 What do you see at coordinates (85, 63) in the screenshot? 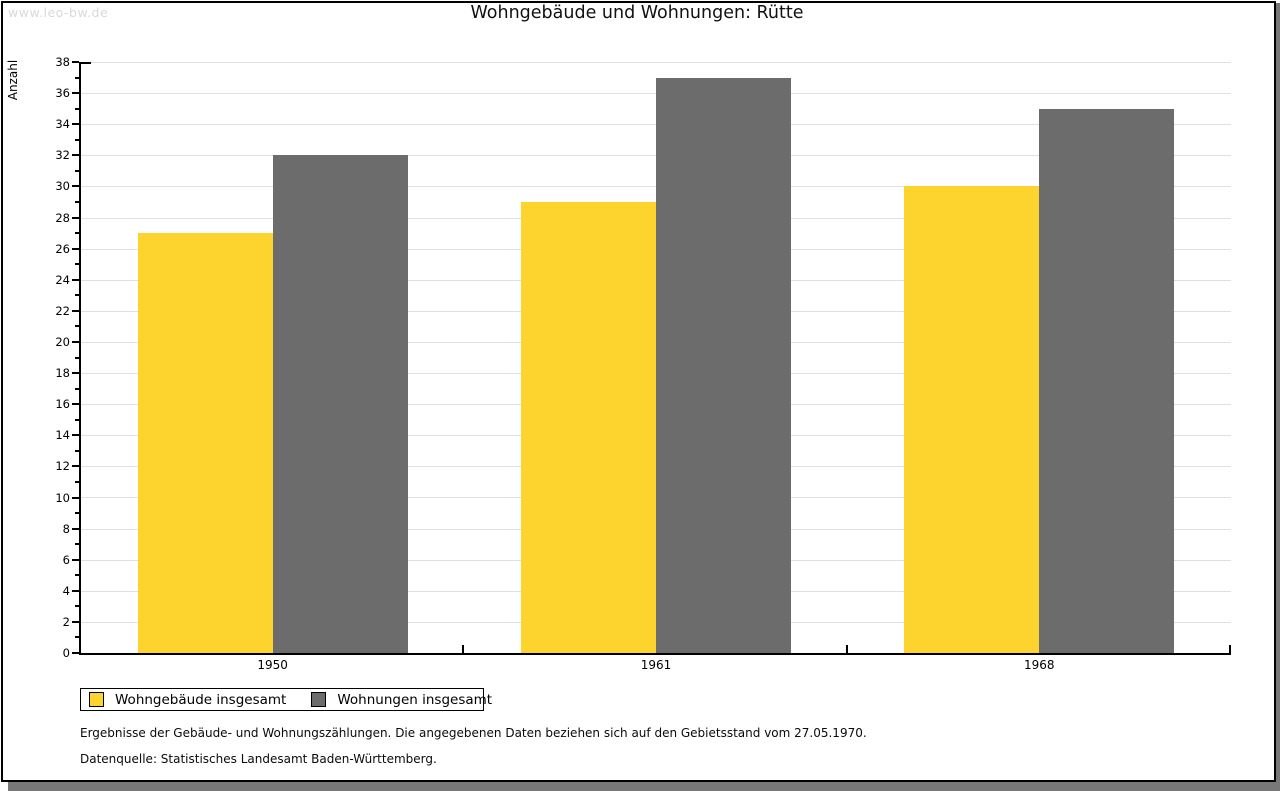
I see `y-axis-end-cap` at bounding box center [85, 63].